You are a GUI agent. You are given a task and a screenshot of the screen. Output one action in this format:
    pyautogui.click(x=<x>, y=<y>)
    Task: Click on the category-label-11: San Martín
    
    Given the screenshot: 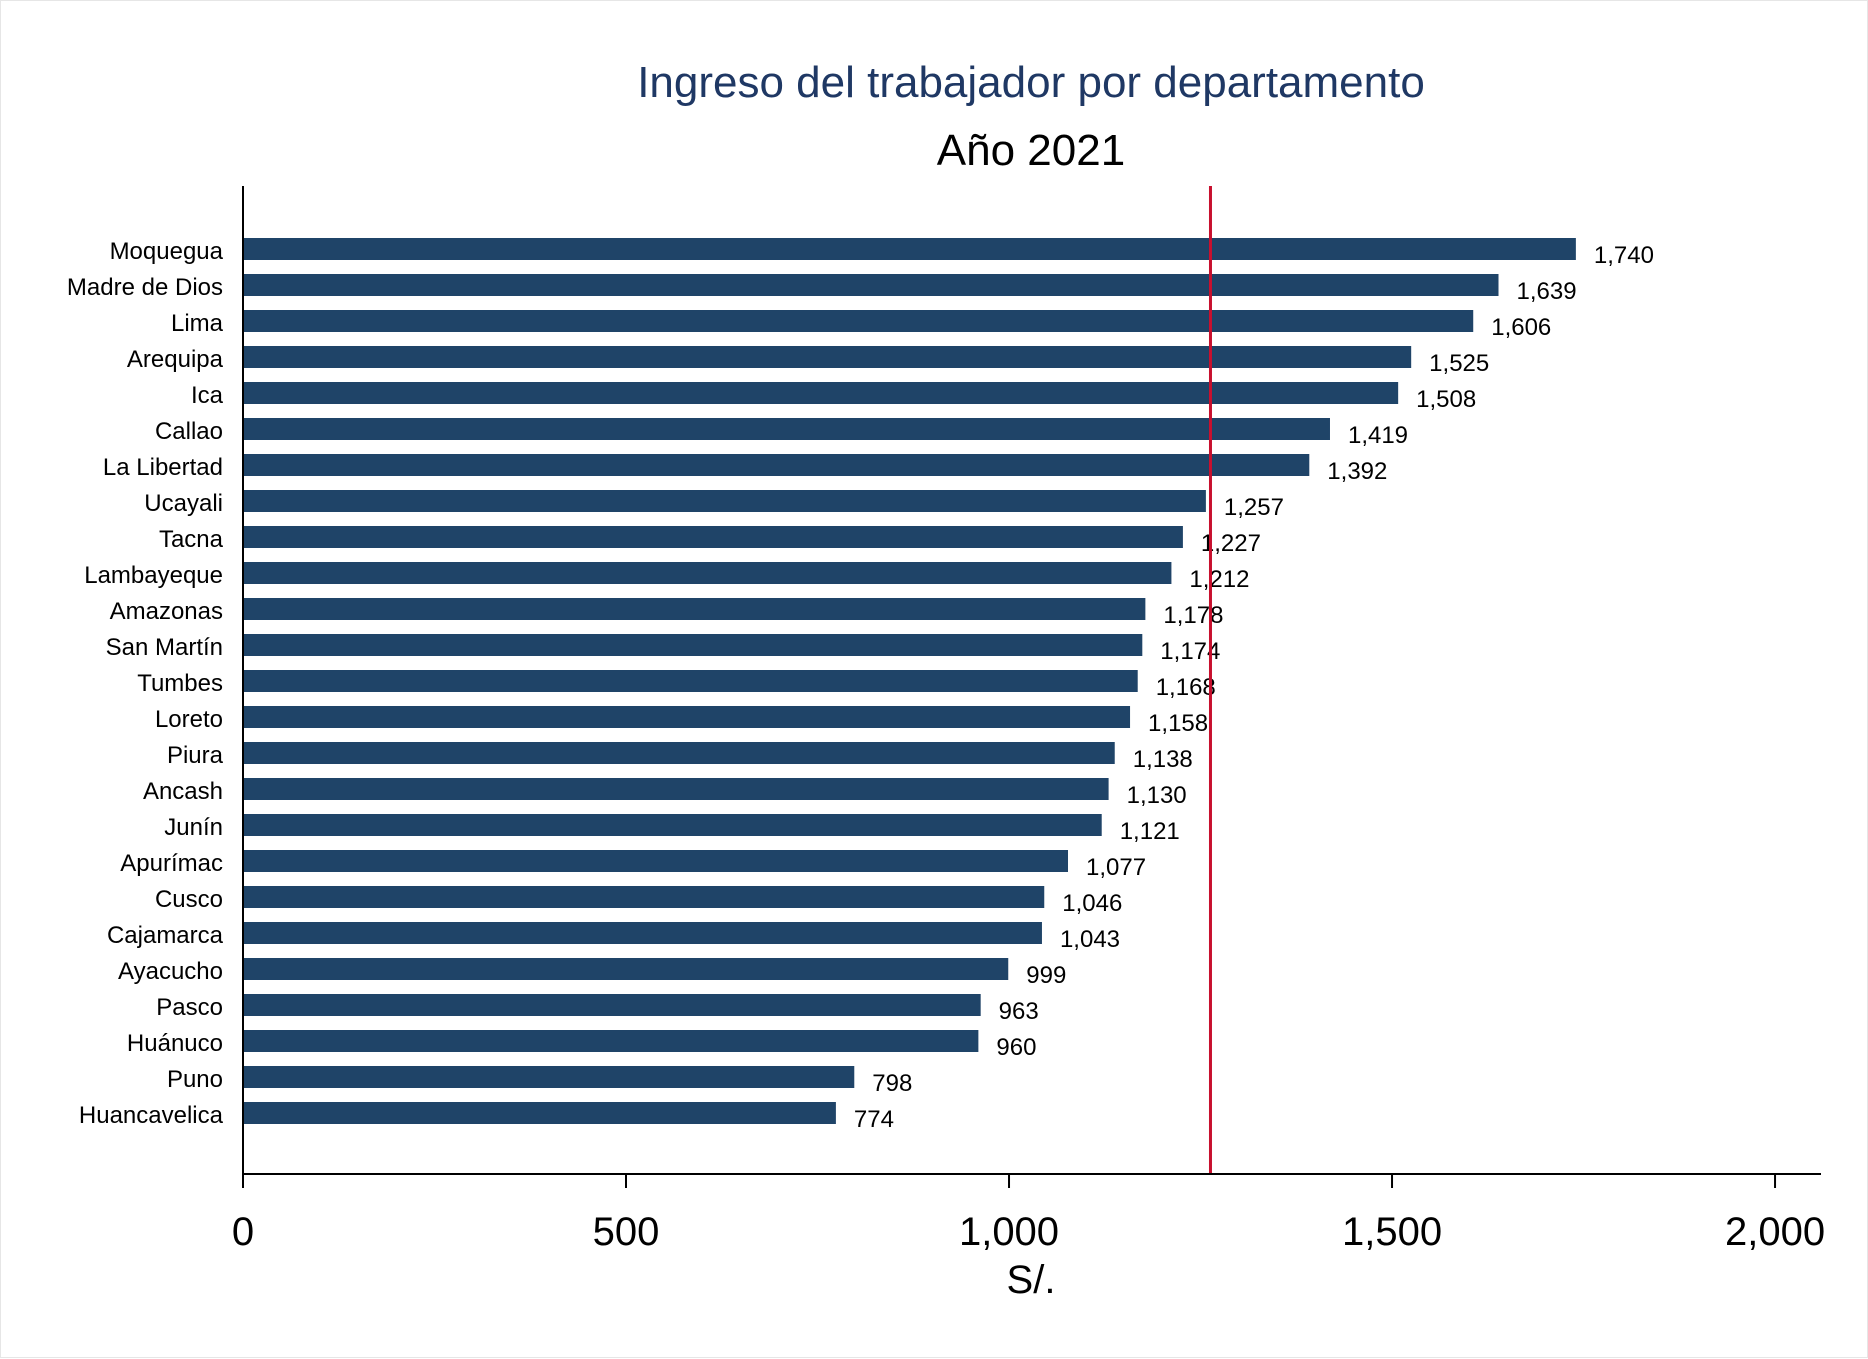 What is the action you would take?
    pyautogui.click(x=164, y=647)
    